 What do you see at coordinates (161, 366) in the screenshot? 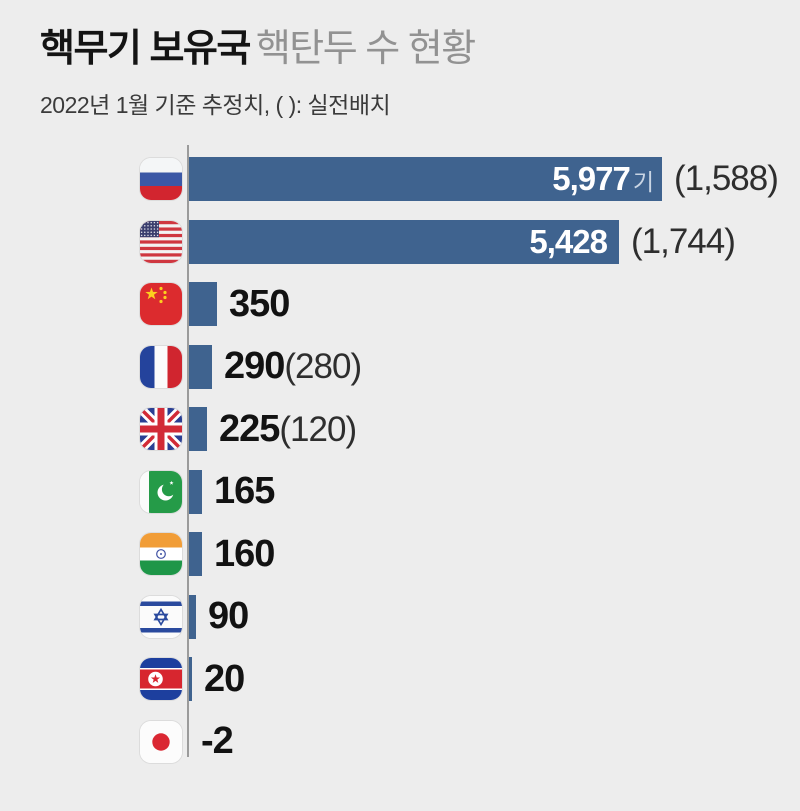
I see `flag-france-icon` at bounding box center [161, 366].